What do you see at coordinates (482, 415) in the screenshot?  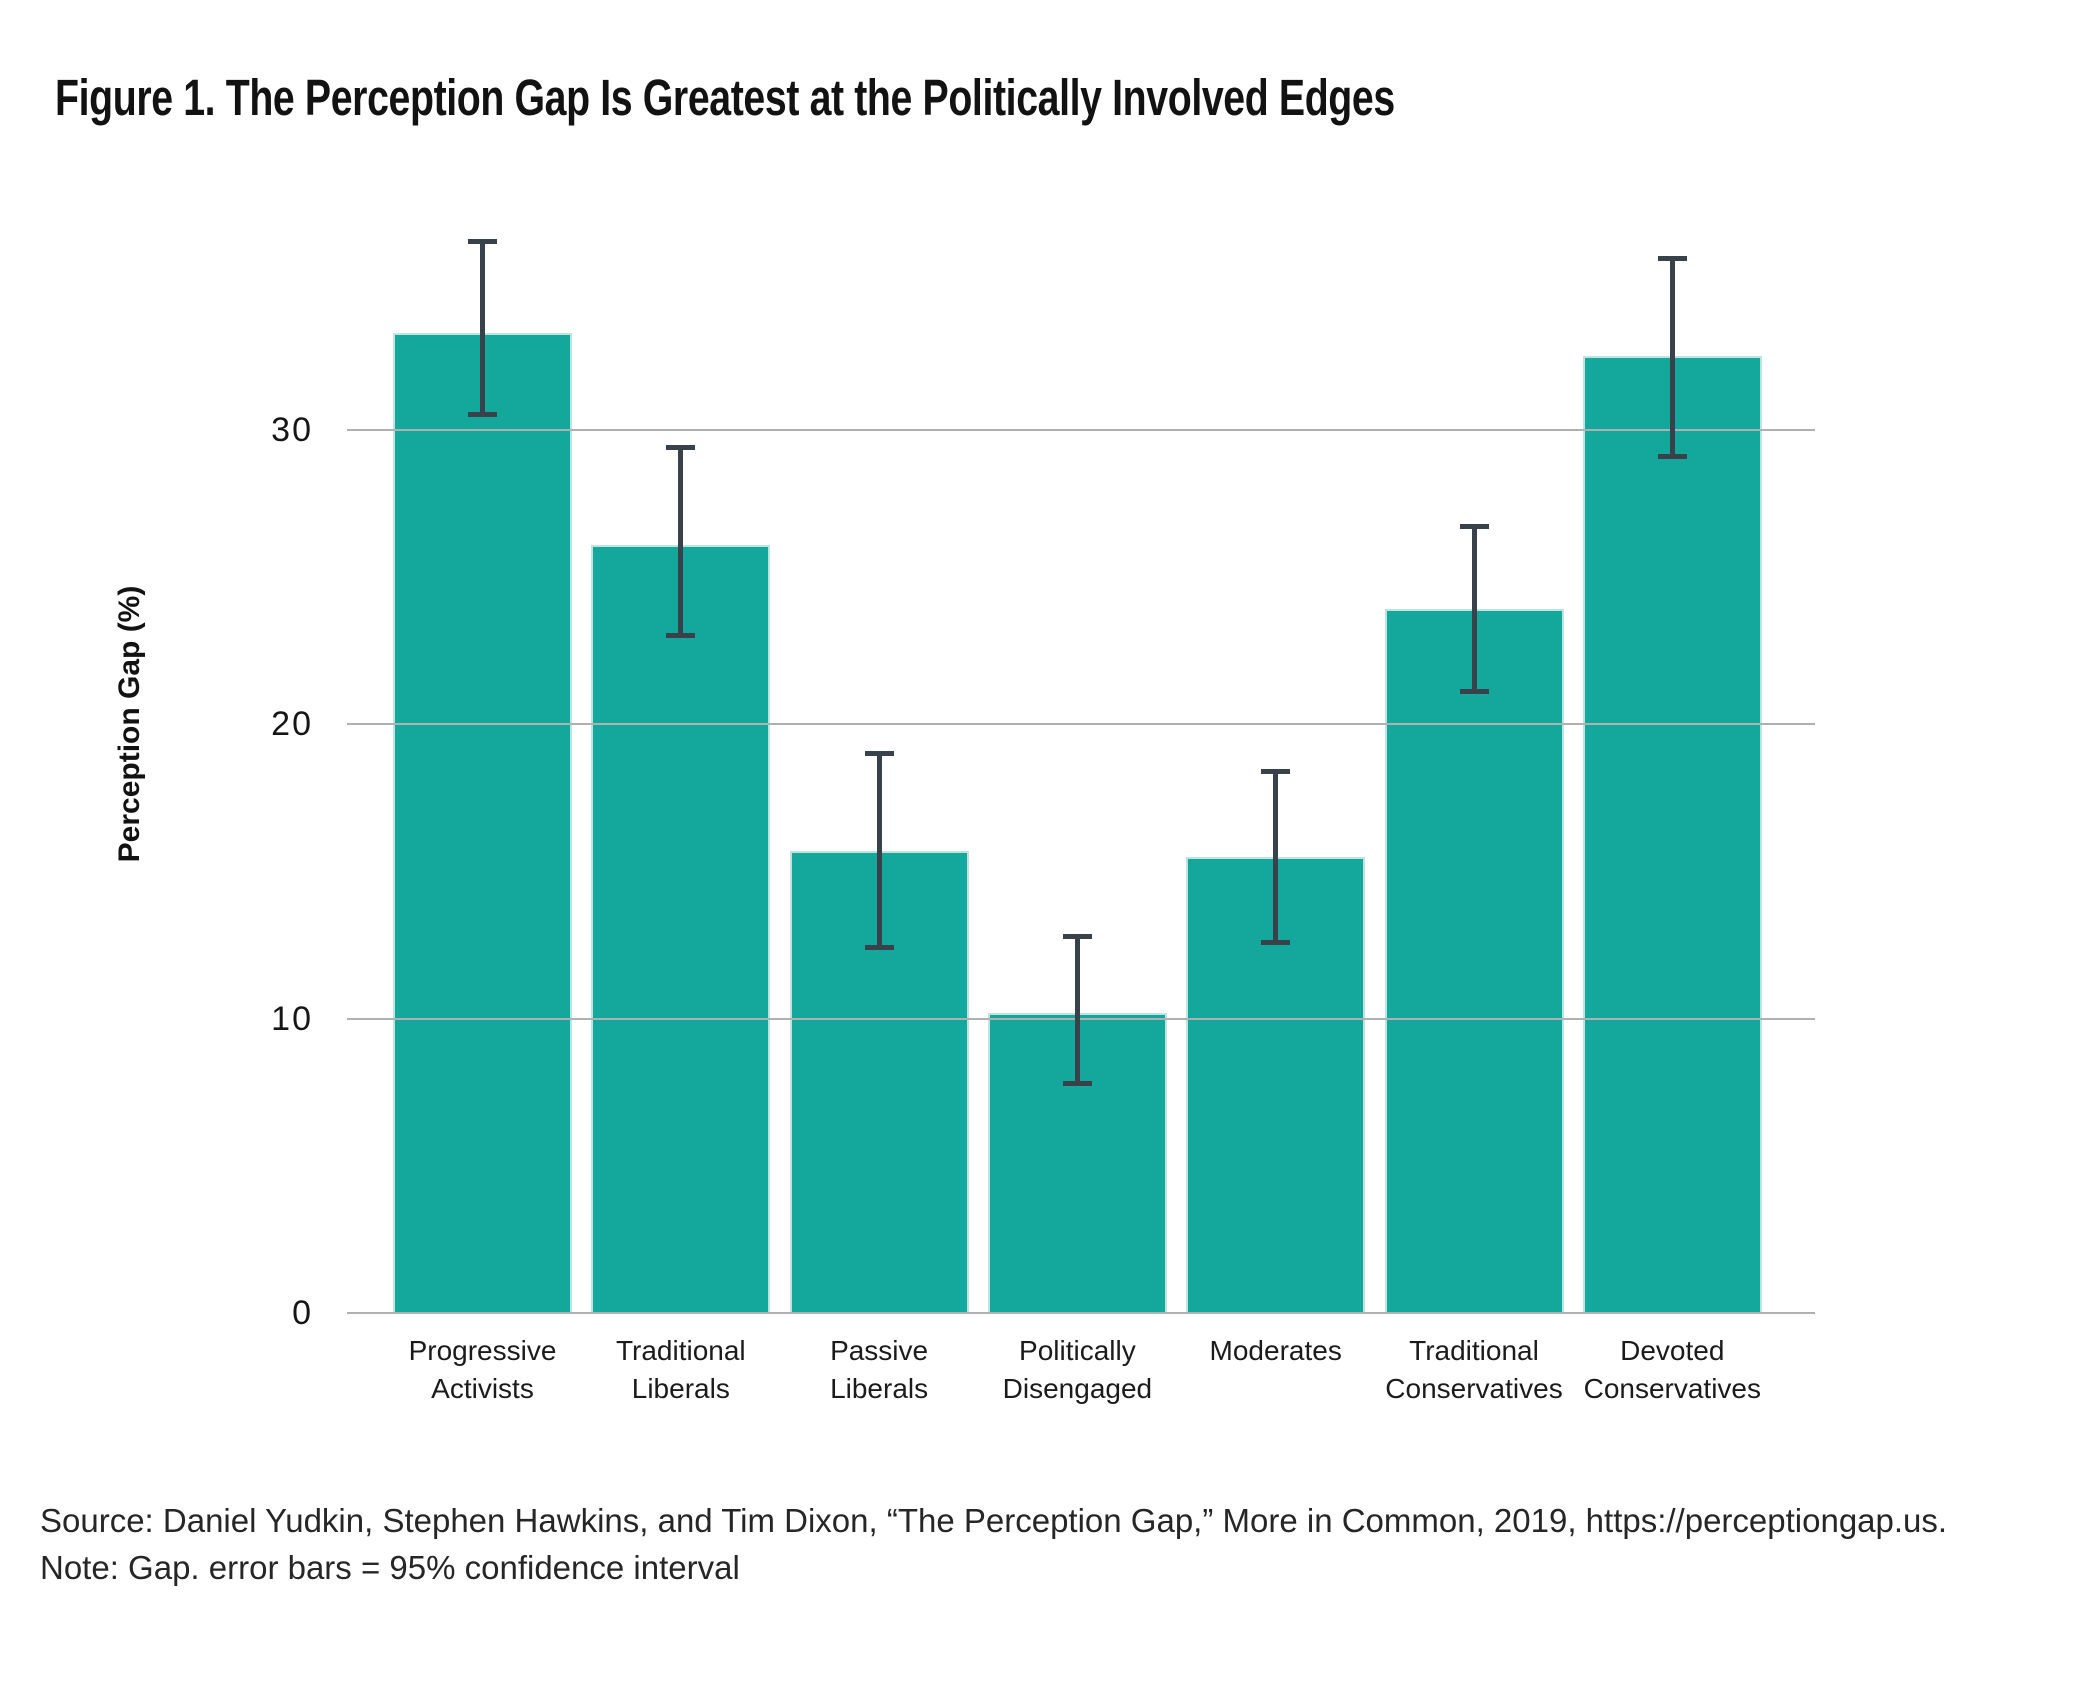 I see `error-bar-cap-bottom-progressive-activists` at bounding box center [482, 415].